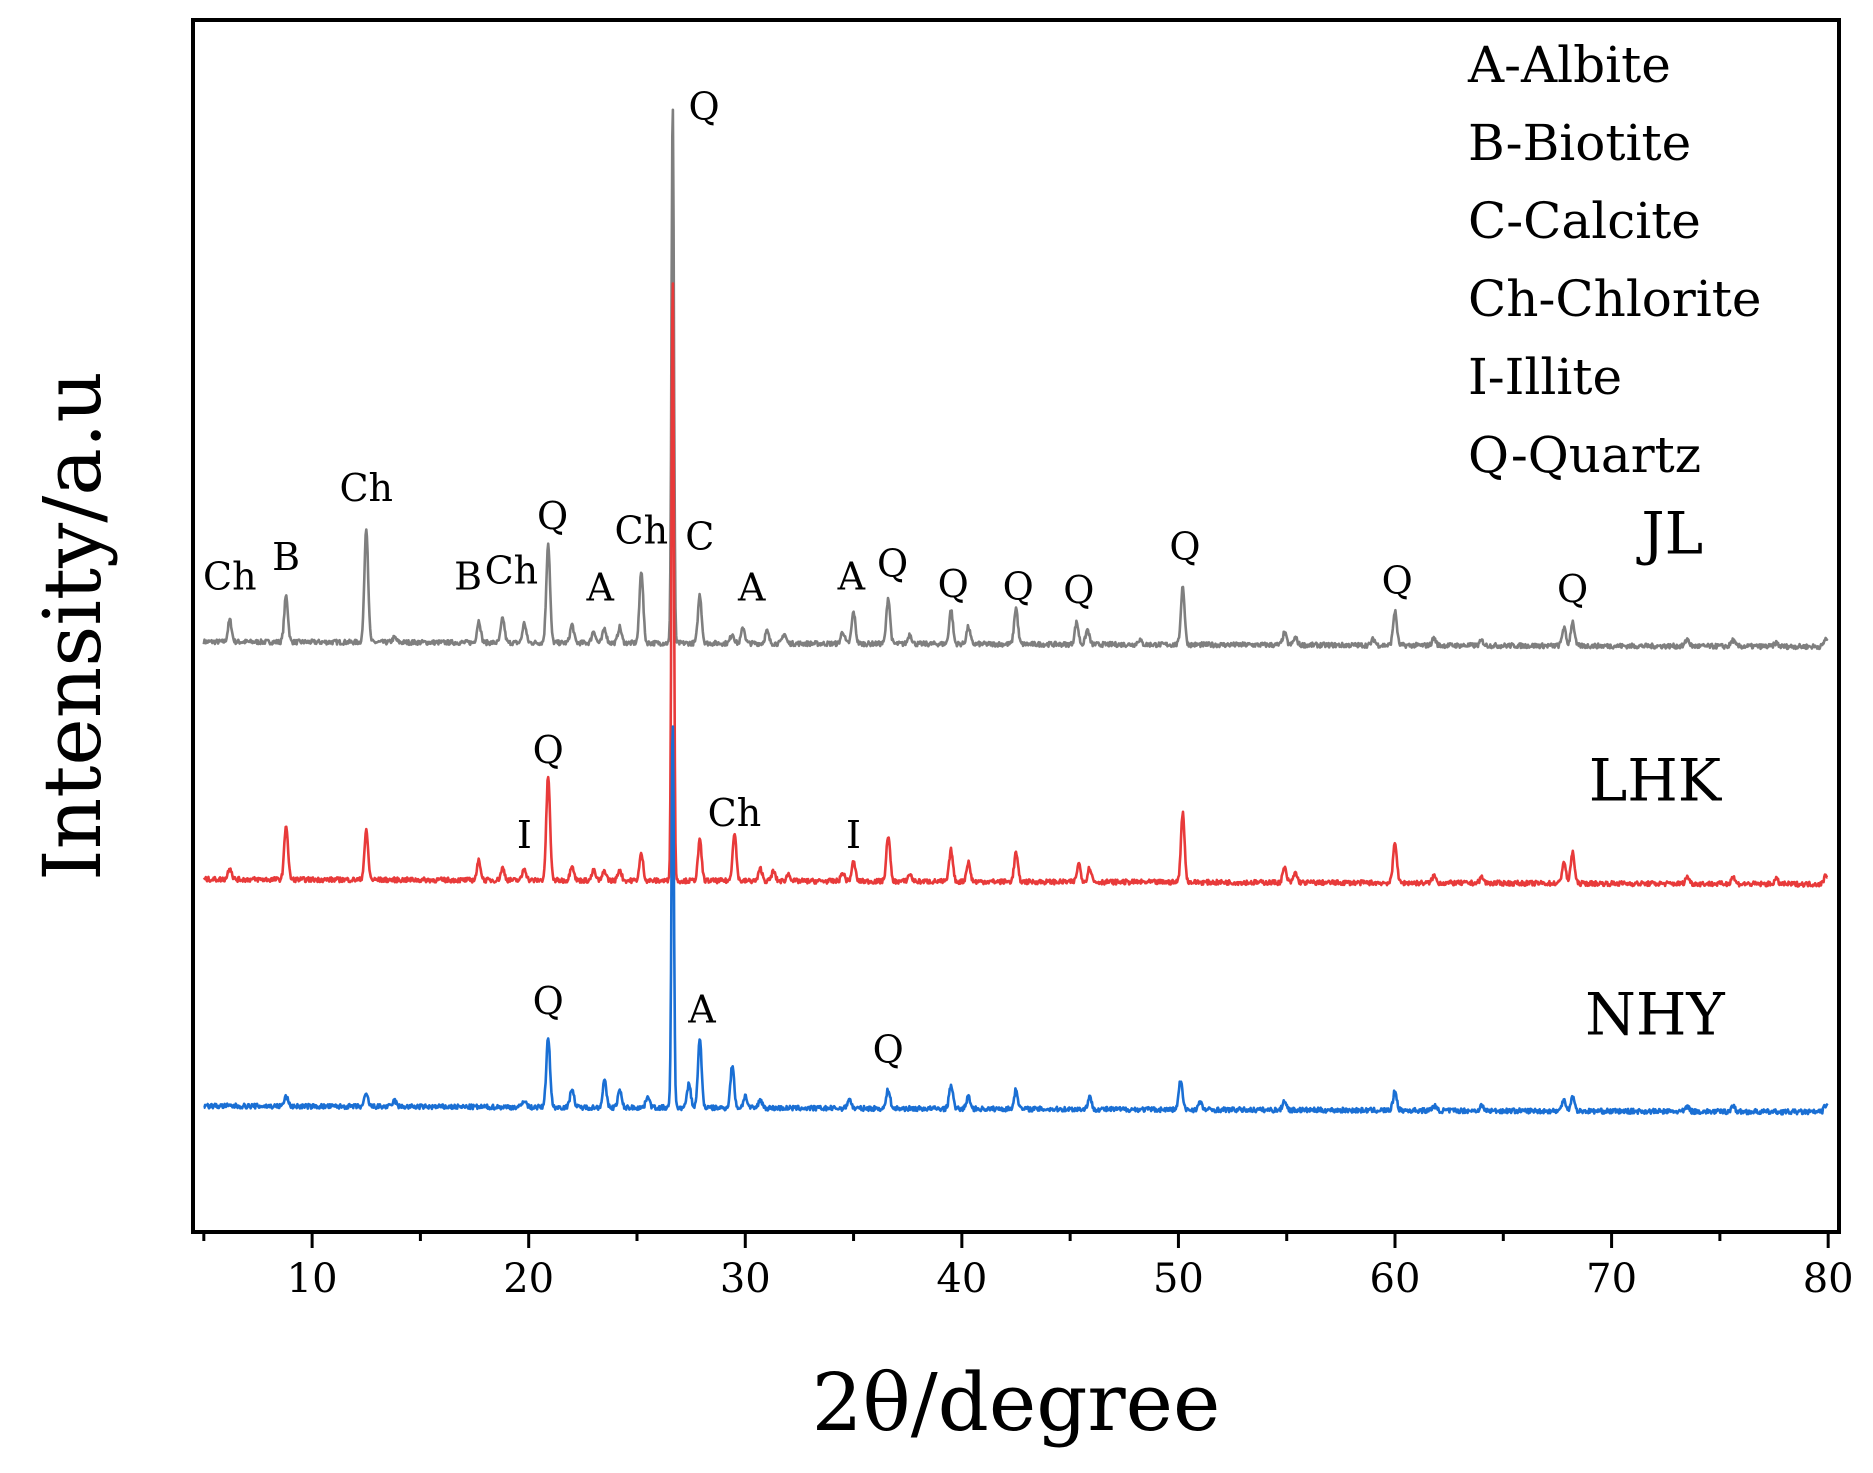 Image resolution: width=1873 pixels, height=1473 pixels. Describe the element at coordinates (1569, 65) in the screenshot. I see `legend-entry: A-Albite` at that location.